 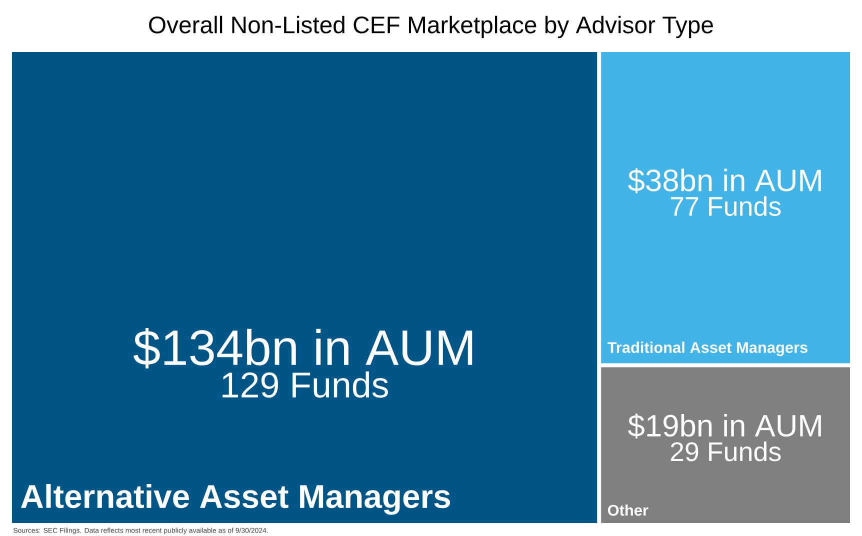 What do you see at coordinates (724, 181) in the screenshot?
I see `data-label: $38bn in AUM` at bounding box center [724, 181].